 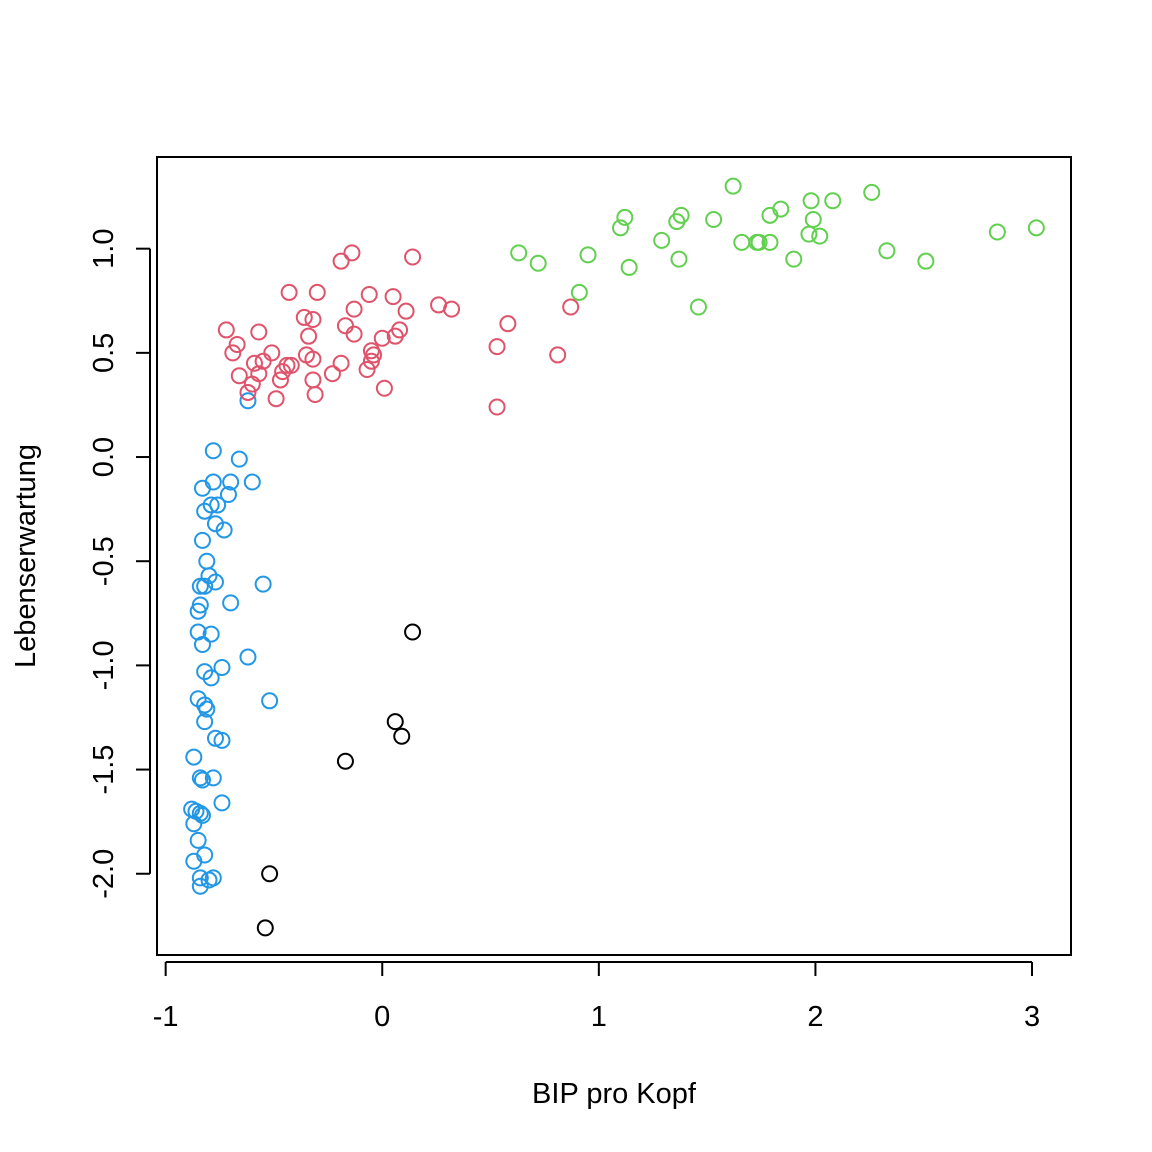 I want to click on y-tick-label: 0.0, so click(x=104, y=457).